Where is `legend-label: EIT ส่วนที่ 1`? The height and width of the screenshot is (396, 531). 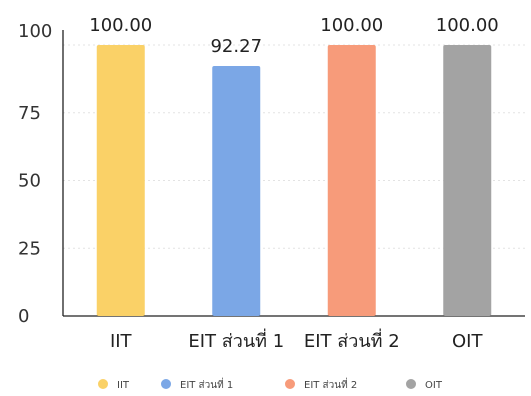 legend-label: EIT ส่วนที่ 1 is located at coordinates (206, 384).